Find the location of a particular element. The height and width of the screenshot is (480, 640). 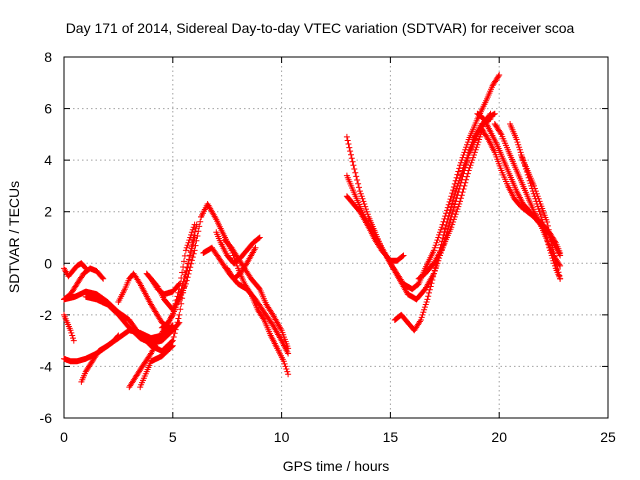

x-tick-label: 15 is located at coordinates (391, 437).